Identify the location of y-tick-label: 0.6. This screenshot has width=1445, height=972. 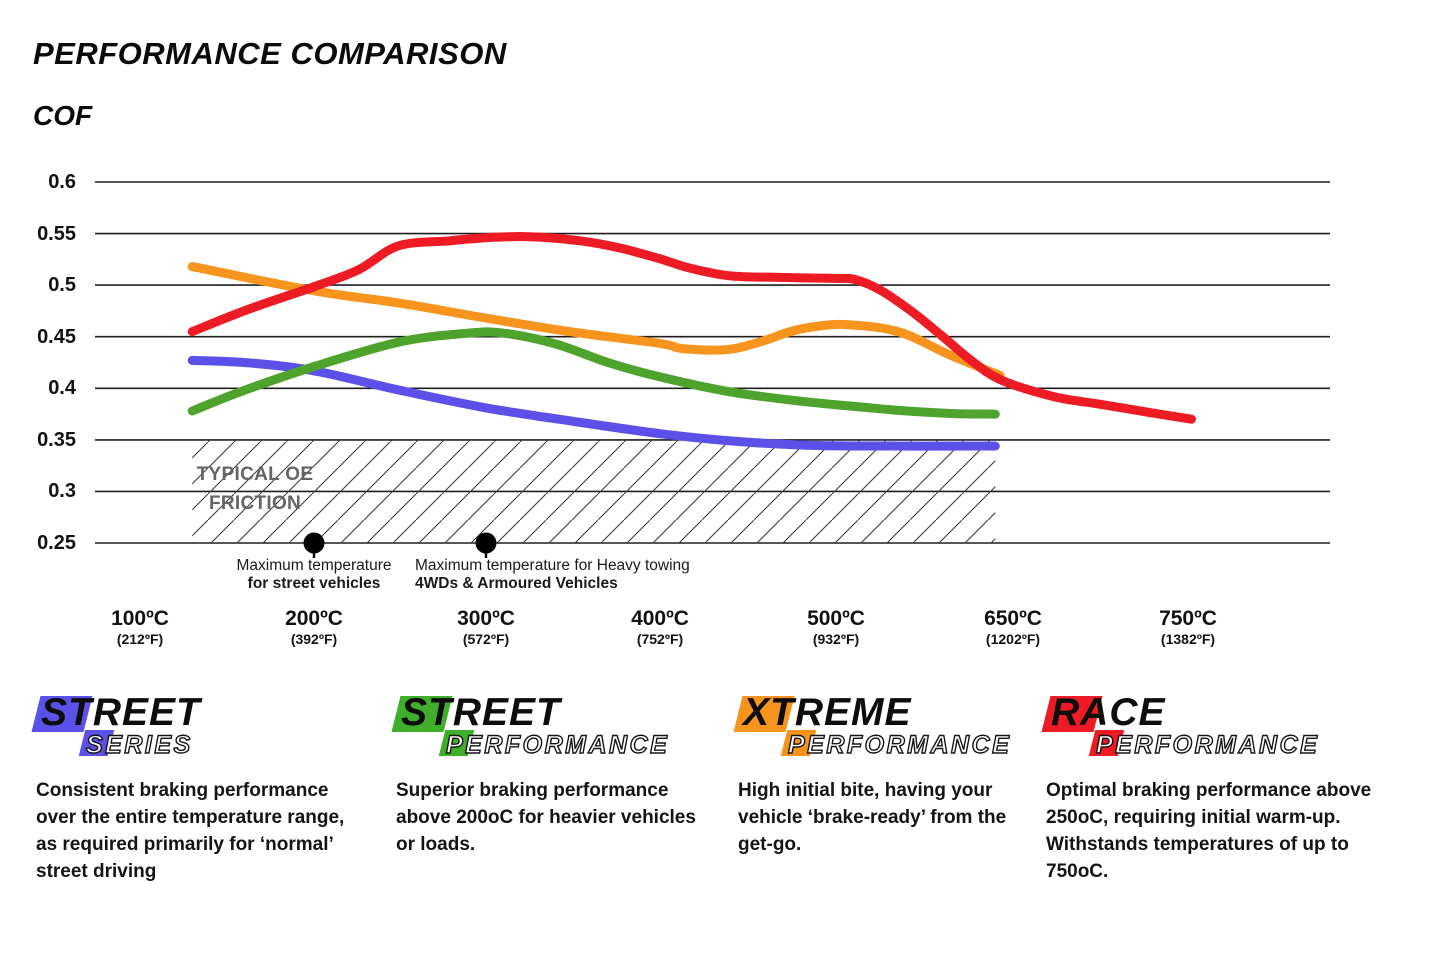
(62, 182).